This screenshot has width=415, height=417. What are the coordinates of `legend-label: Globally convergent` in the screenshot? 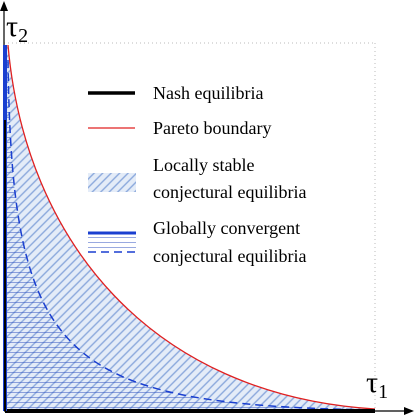 It's located at (226, 228).